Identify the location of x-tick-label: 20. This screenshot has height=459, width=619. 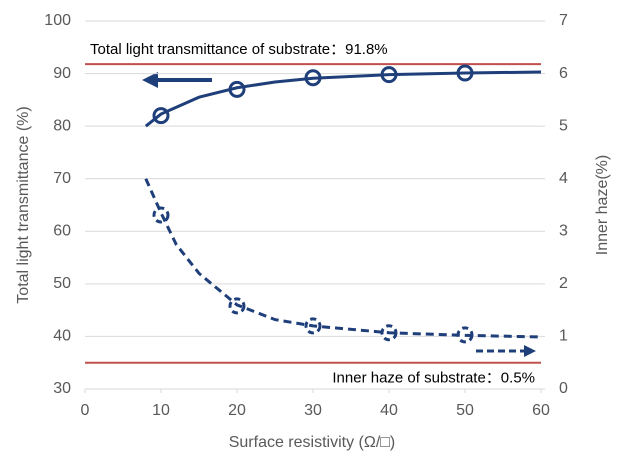
(237, 410).